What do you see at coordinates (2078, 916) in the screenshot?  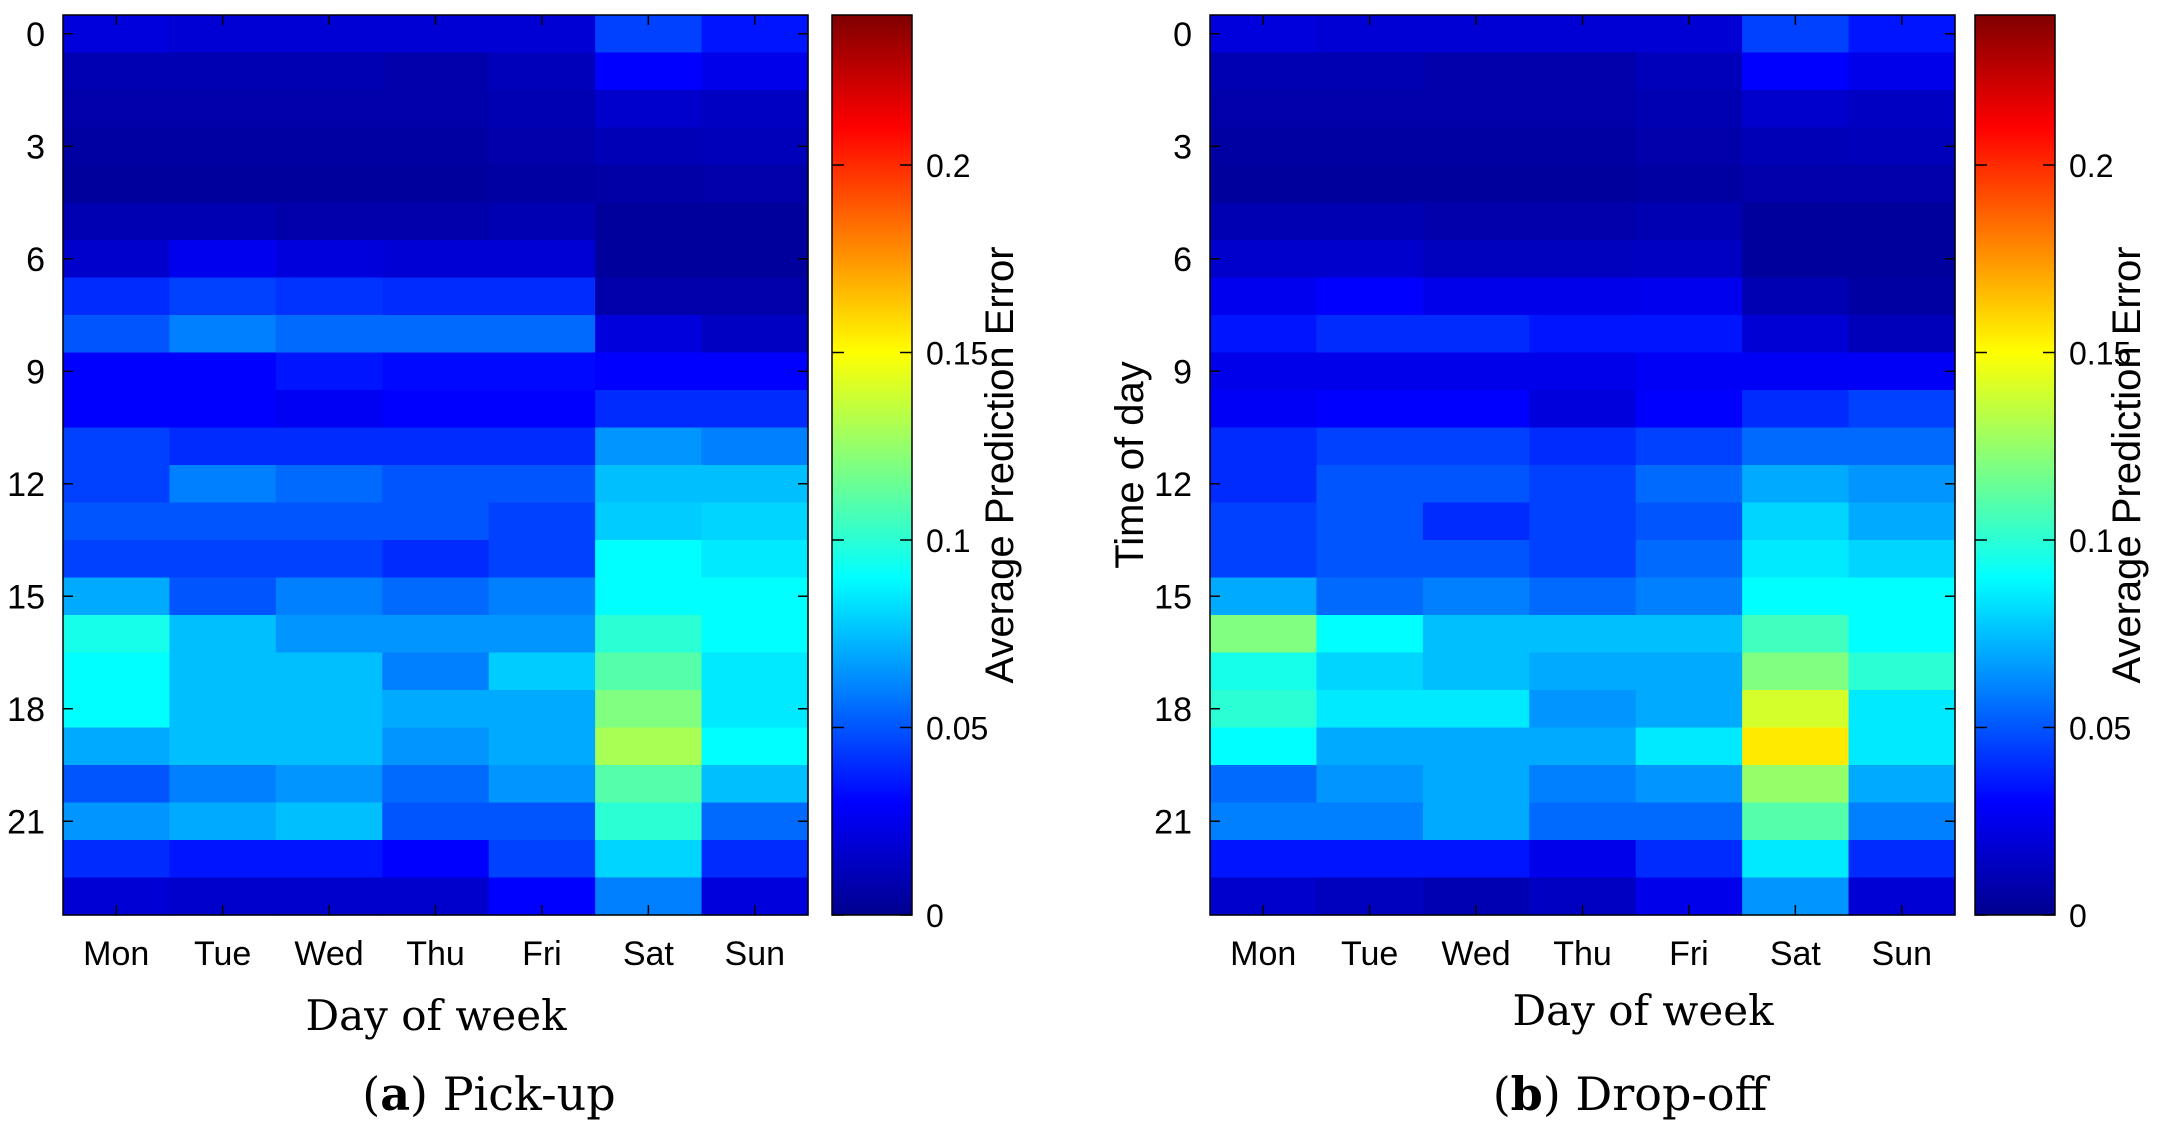 I see `colorbar-tick-label: 0` at bounding box center [2078, 916].